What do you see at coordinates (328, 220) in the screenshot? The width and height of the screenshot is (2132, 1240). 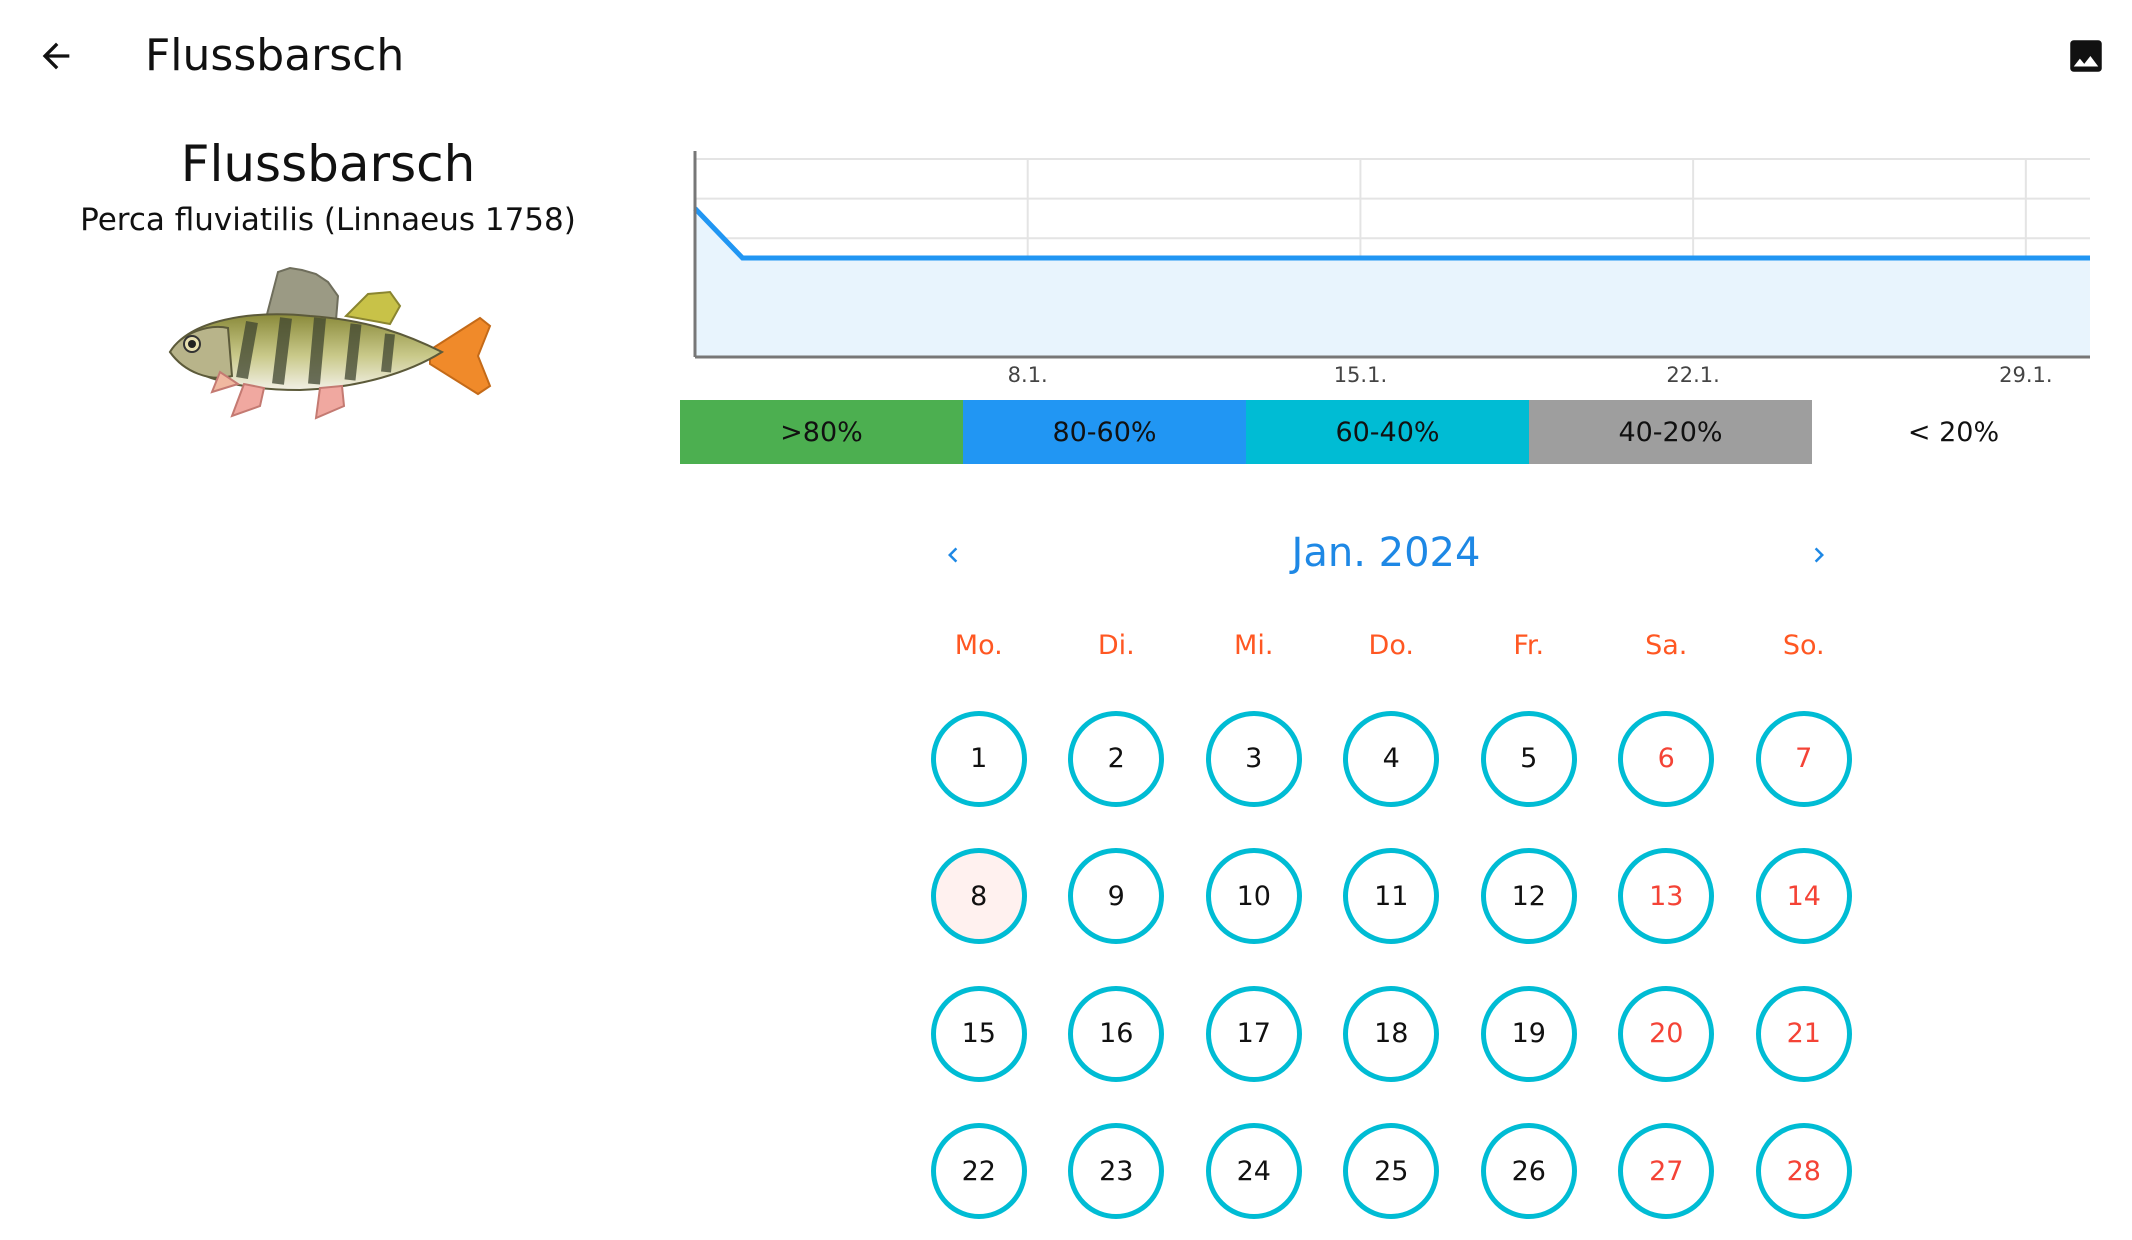 I see `species-scientific-name: Perca fluviatilis (Linnaeus 1758)` at bounding box center [328, 220].